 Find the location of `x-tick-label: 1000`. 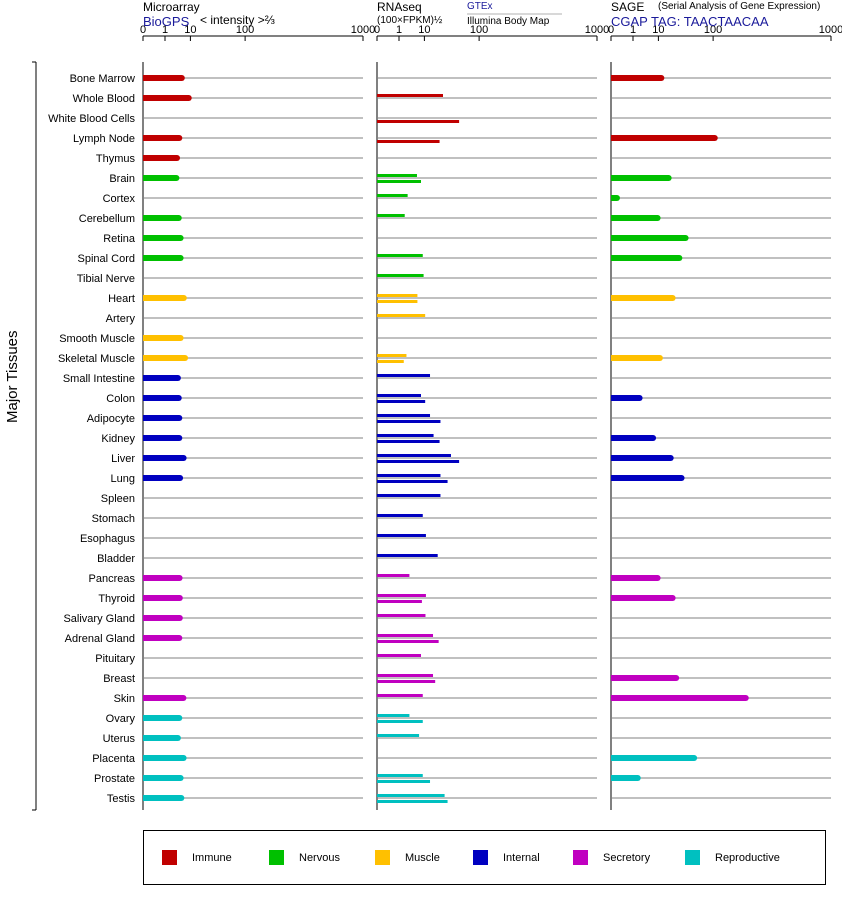

x-tick-label: 1000 is located at coordinates (830, 30).